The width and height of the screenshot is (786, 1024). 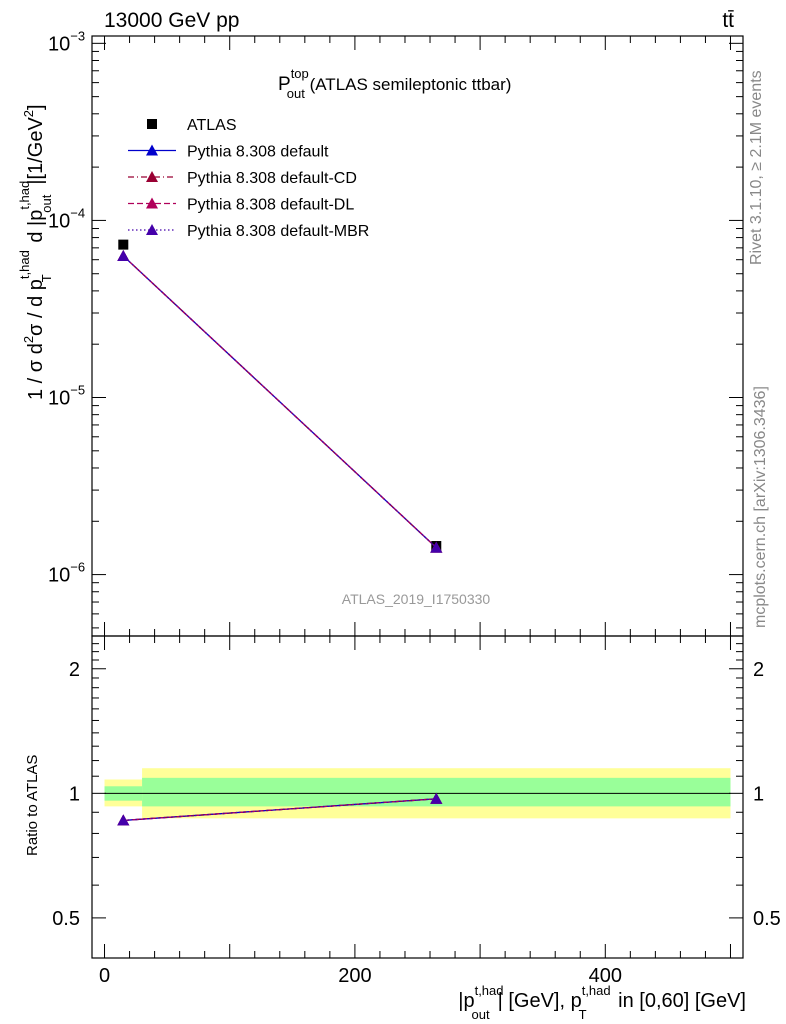 I want to click on legend-marker-mbr, so click(x=152, y=229).